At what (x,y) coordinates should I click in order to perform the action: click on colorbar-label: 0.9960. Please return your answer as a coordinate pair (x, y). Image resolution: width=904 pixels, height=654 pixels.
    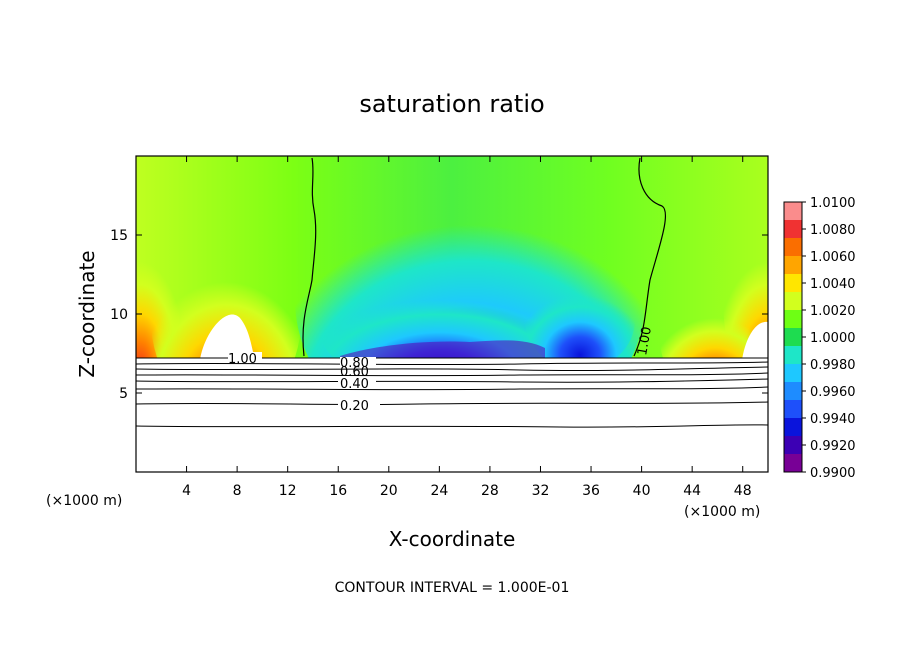
    Looking at the image, I should click on (833, 392).